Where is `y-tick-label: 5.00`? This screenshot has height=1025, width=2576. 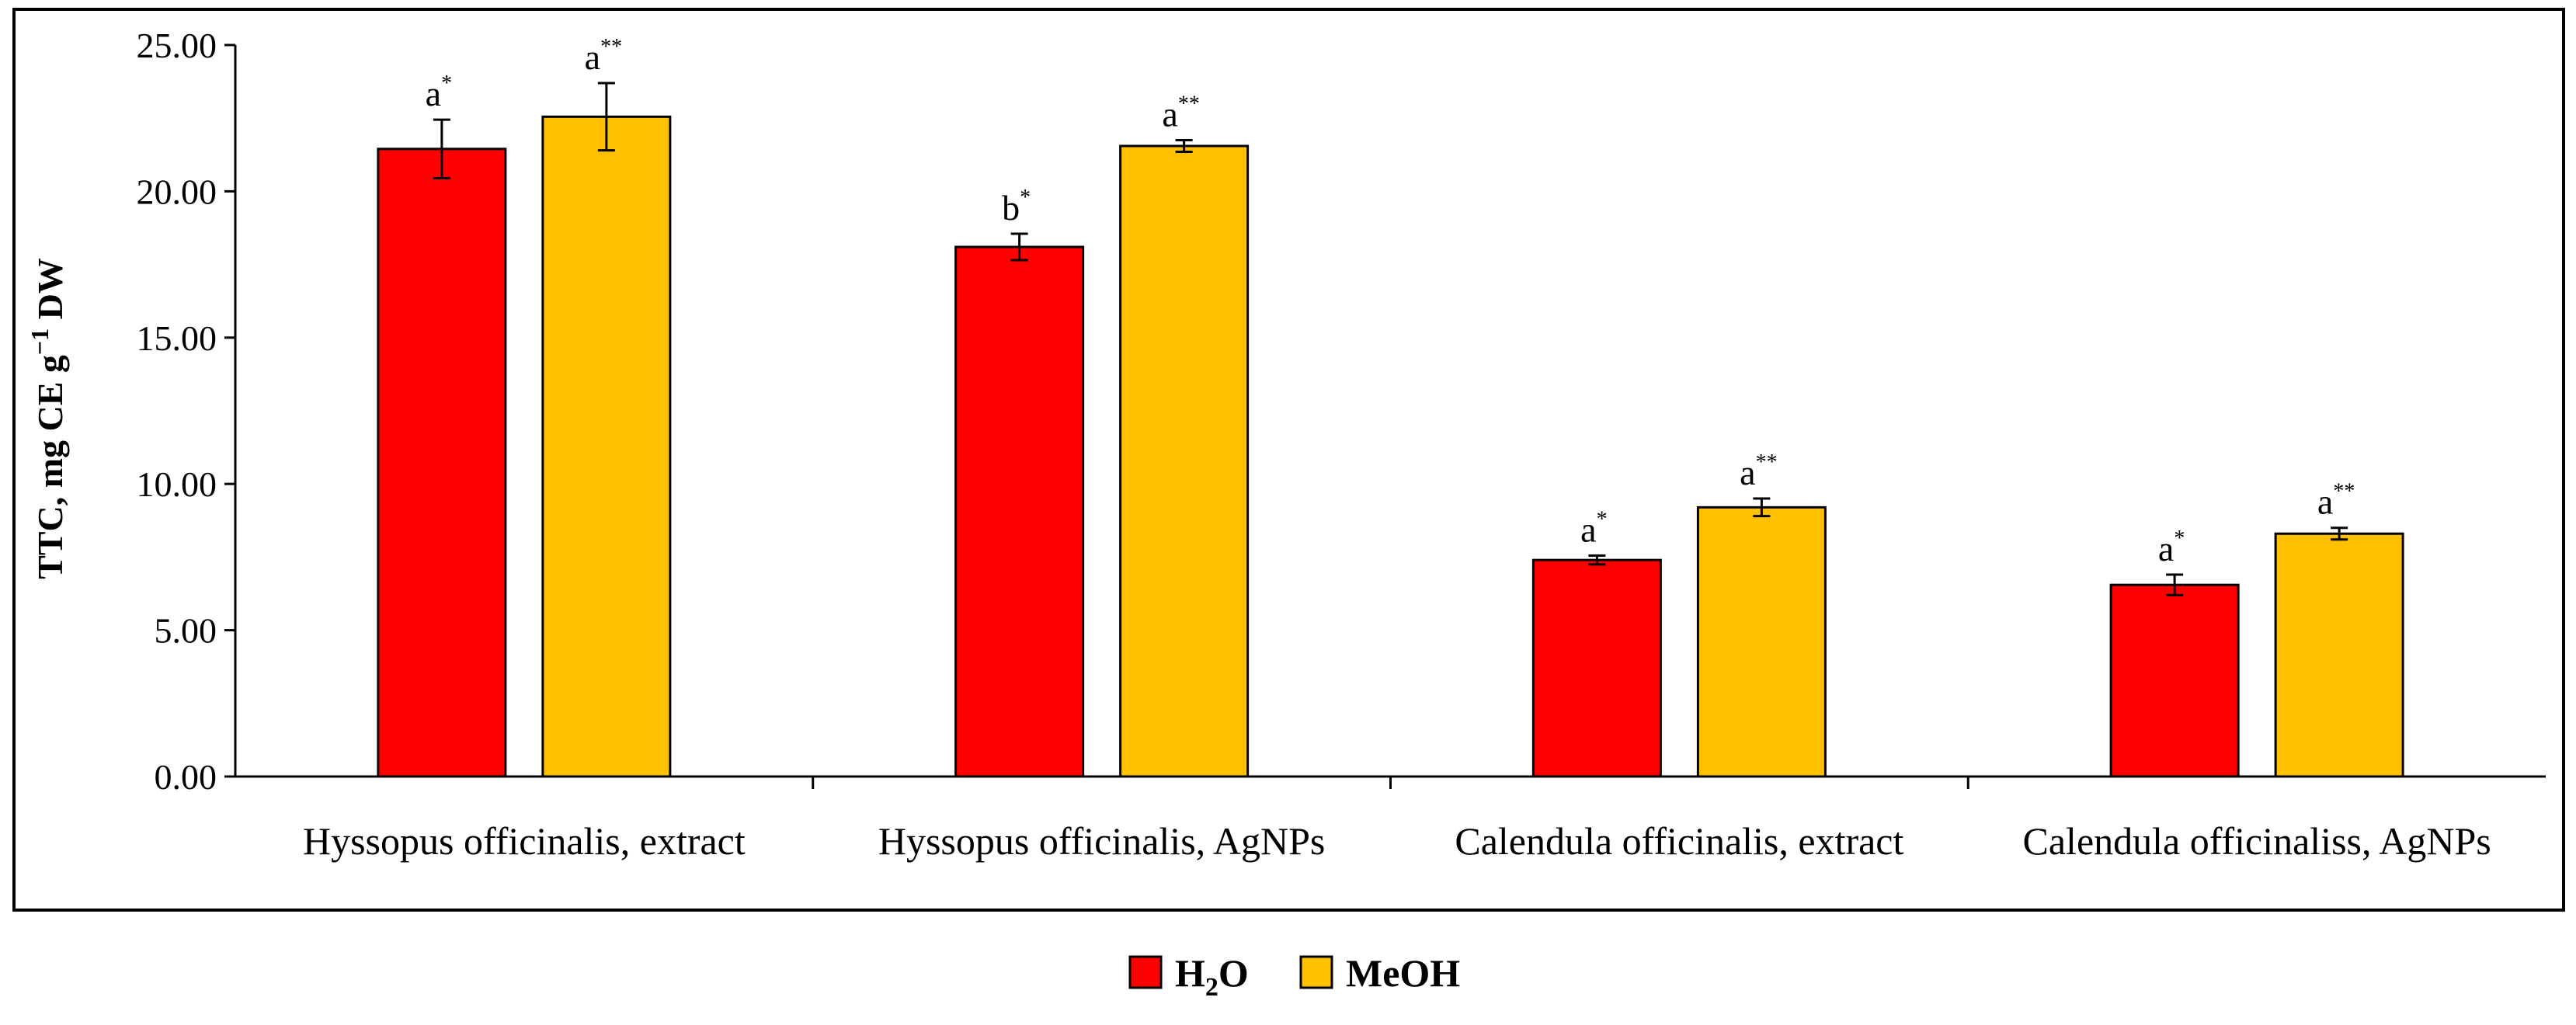
y-tick-label: 5.00 is located at coordinates (186, 631).